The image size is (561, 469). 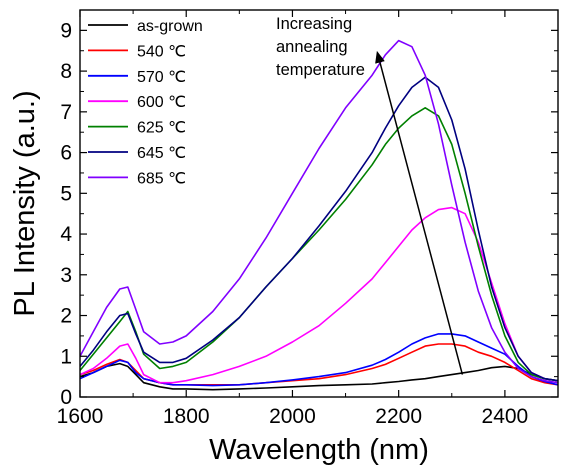 What do you see at coordinates (66, 71) in the screenshot?
I see `y-tick-label: 8` at bounding box center [66, 71].